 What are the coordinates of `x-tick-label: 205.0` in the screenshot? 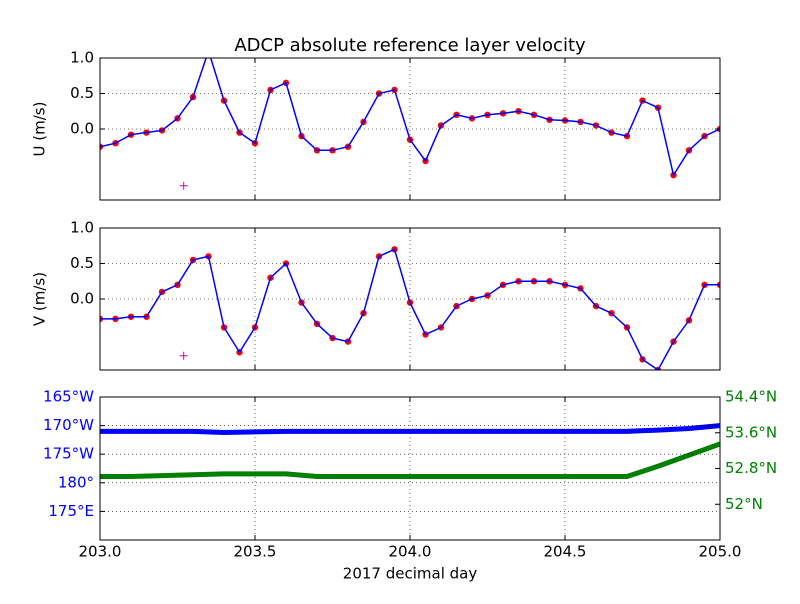 It's located at (720, 552).